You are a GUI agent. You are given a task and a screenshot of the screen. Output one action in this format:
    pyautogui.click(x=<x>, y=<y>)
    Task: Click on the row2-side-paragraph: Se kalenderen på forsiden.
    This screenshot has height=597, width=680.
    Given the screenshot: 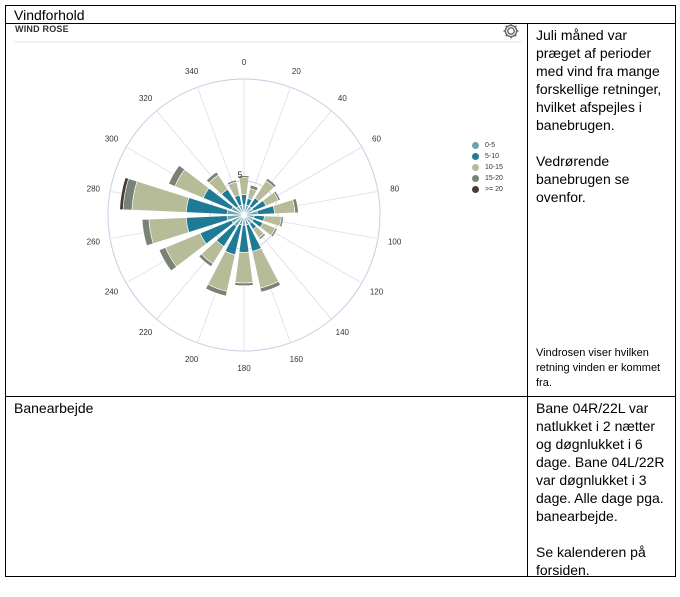 What is the action you would take?
    pyautogui.click(x=591, y=561)
    